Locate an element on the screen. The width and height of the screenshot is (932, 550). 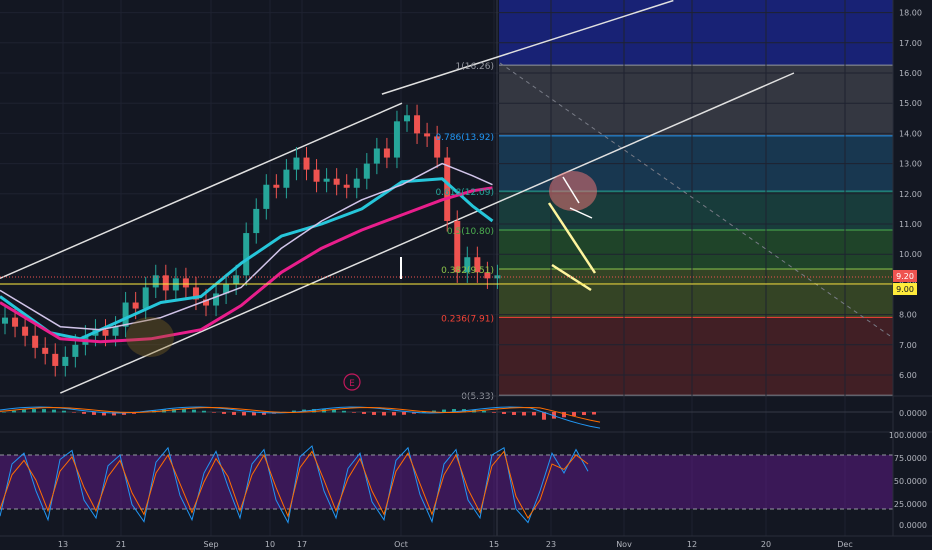
earnings-marker: E is located at coordinates (352, 382).